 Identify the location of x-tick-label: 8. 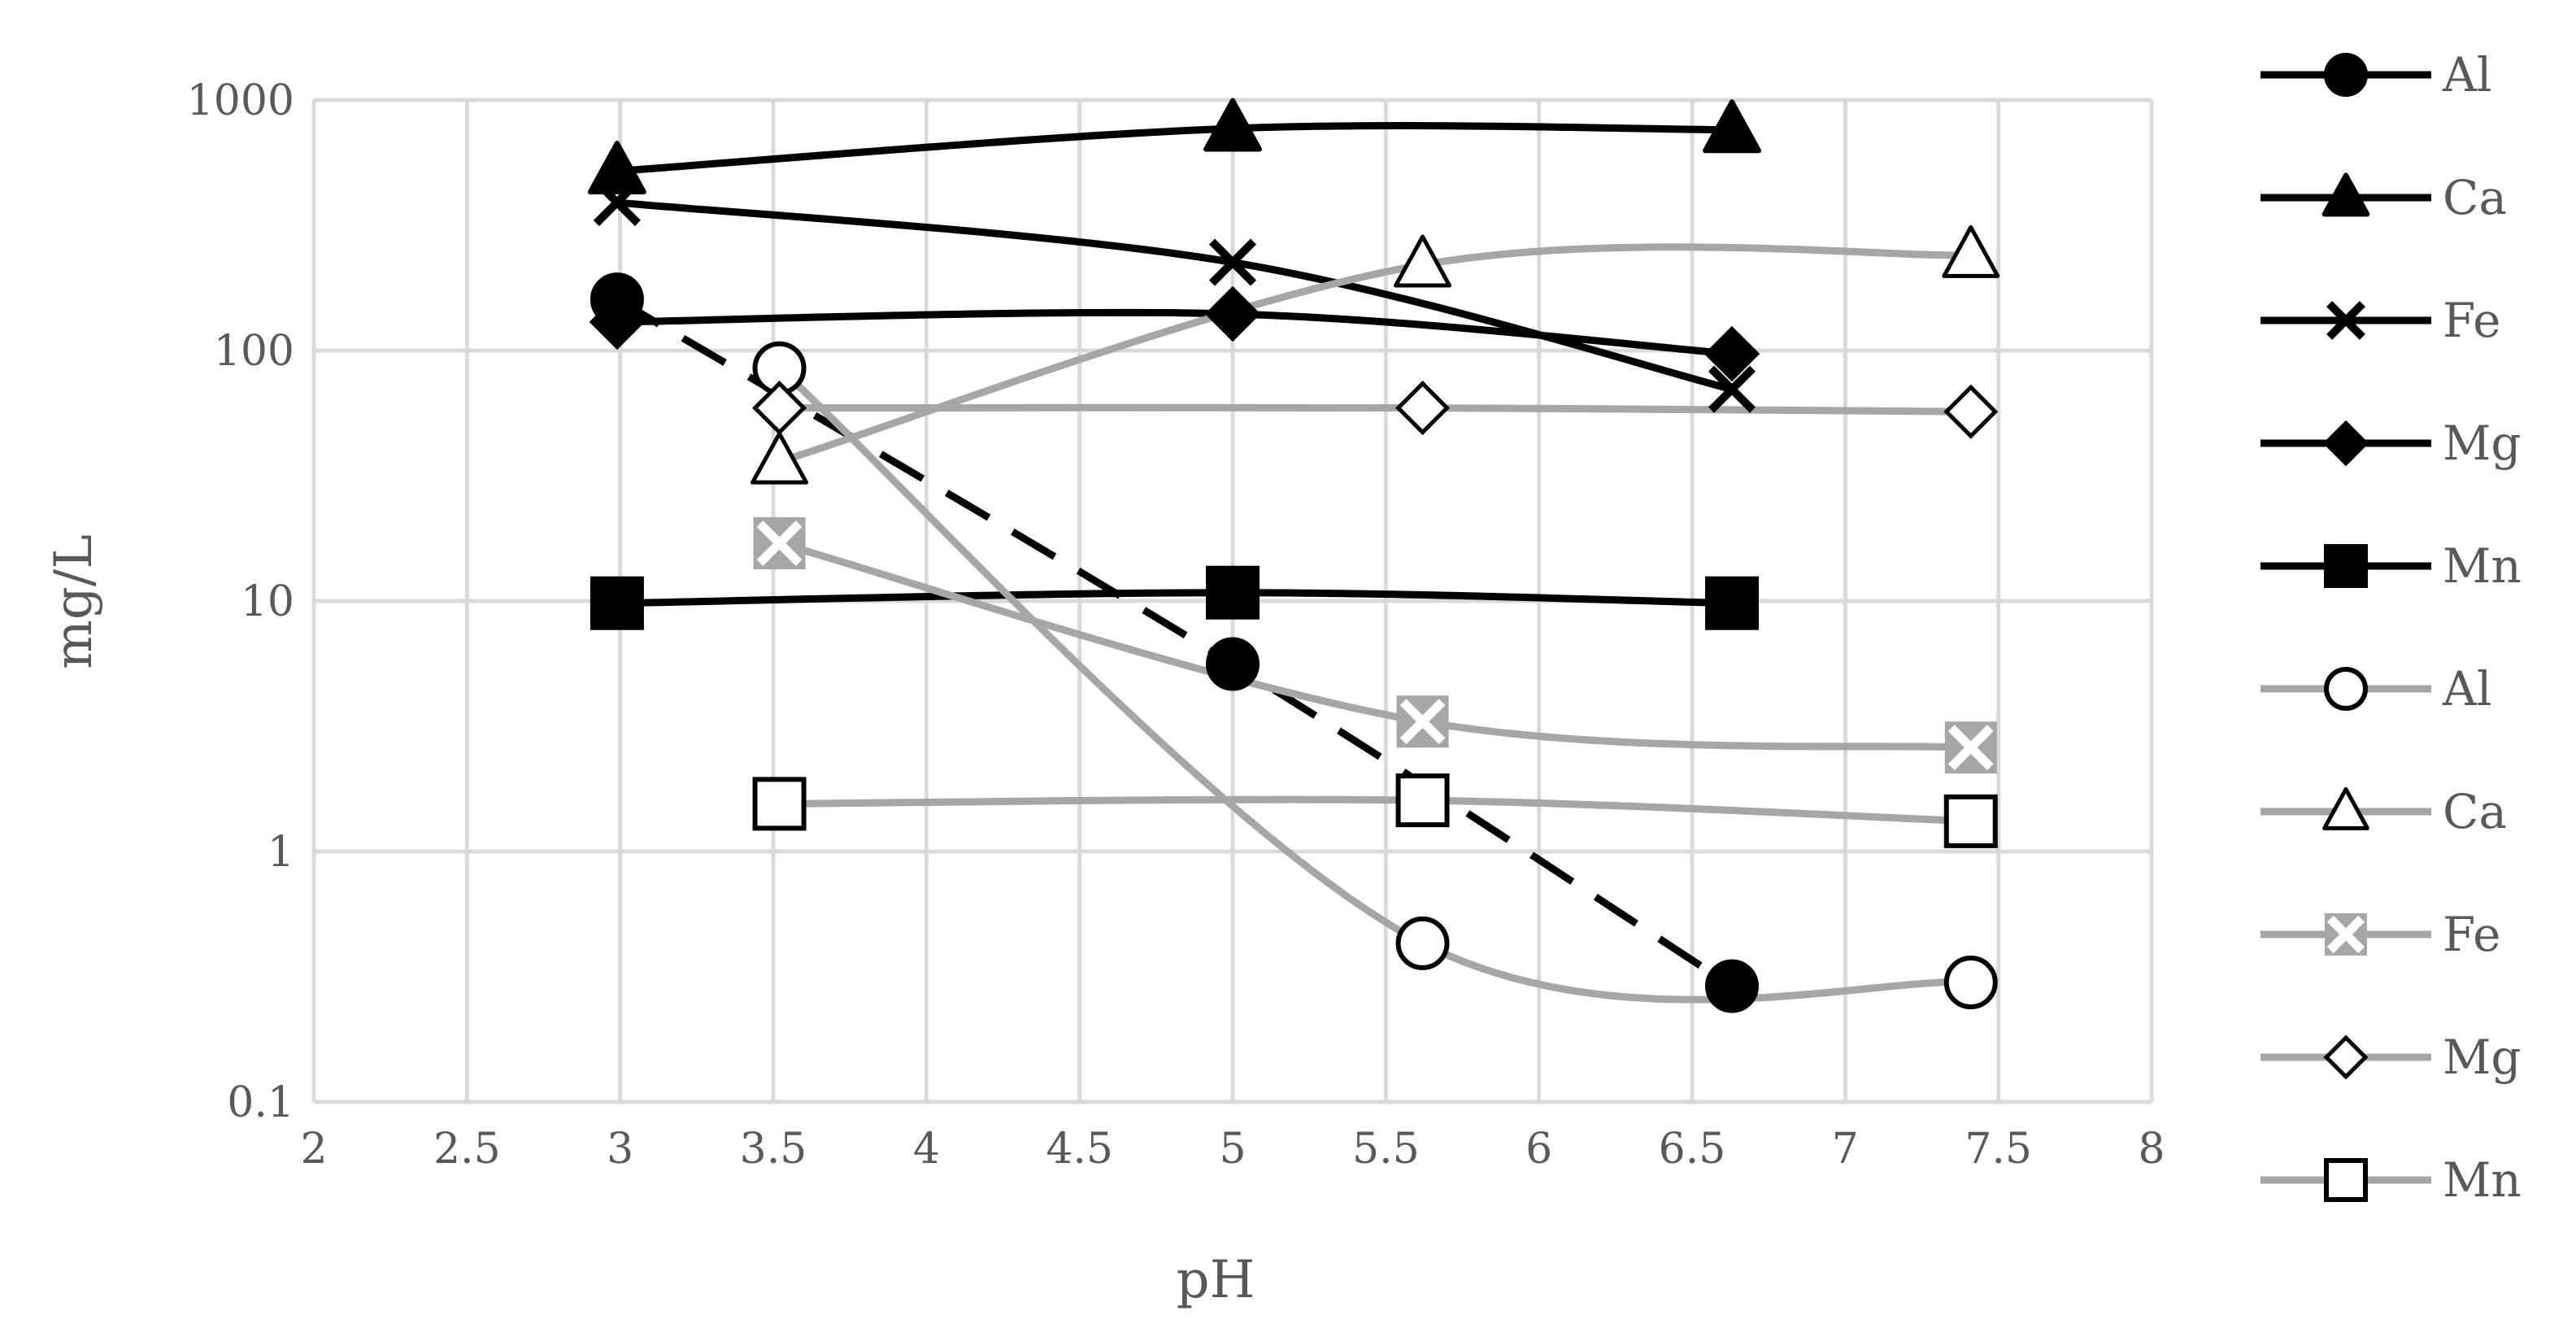
(2151, 1149).